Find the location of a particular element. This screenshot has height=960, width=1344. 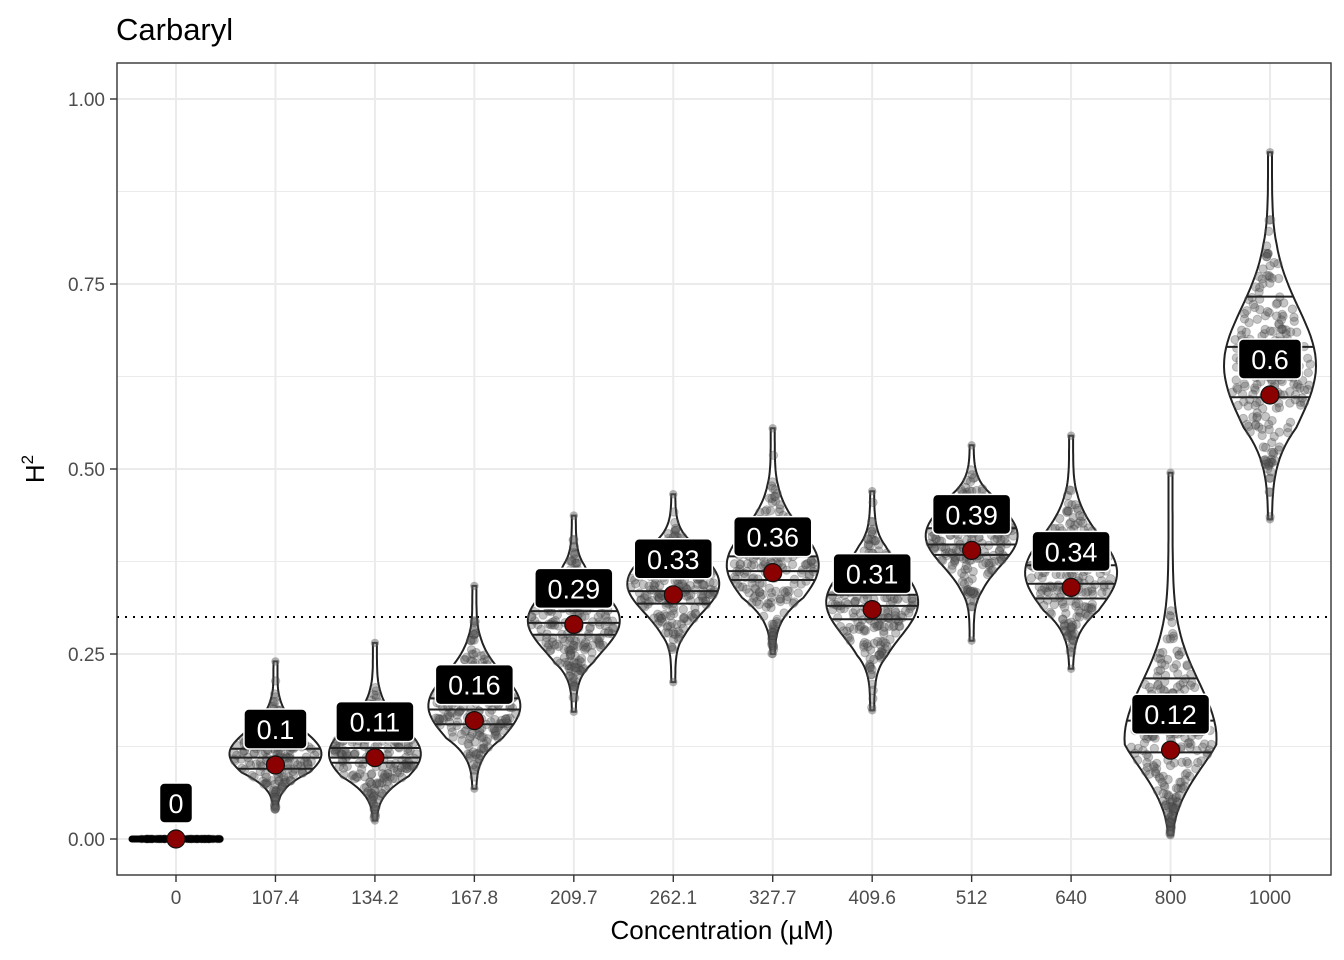

median-label-text: 0.1 is located at coordinates (276, 730).